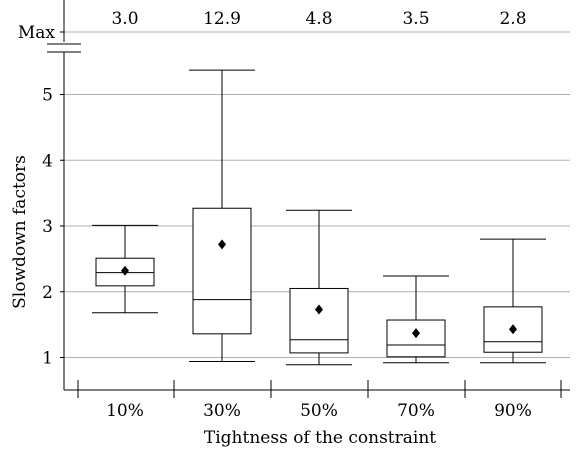  What do you see at coordinates (124, 19) in the screenshot?
I see `max-value-label: 3.0` at bounding box center [124, 19].